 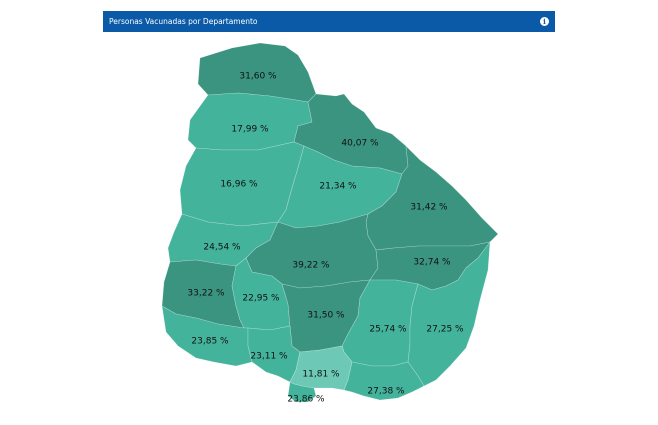 I want to click on department-rocha, so click(x=449, y=314).